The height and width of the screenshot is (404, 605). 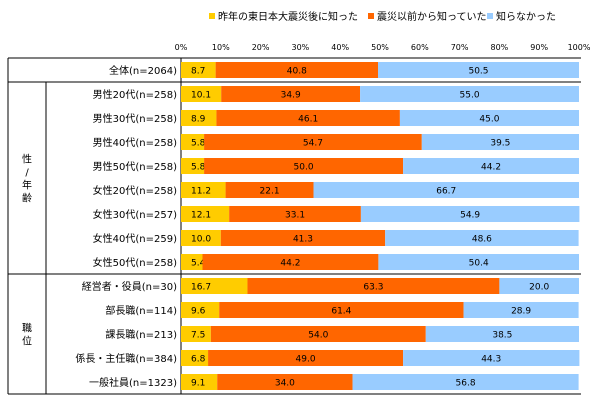 I want to click on category-label: 一般社員(n=1323), so click(x=133, y=382).